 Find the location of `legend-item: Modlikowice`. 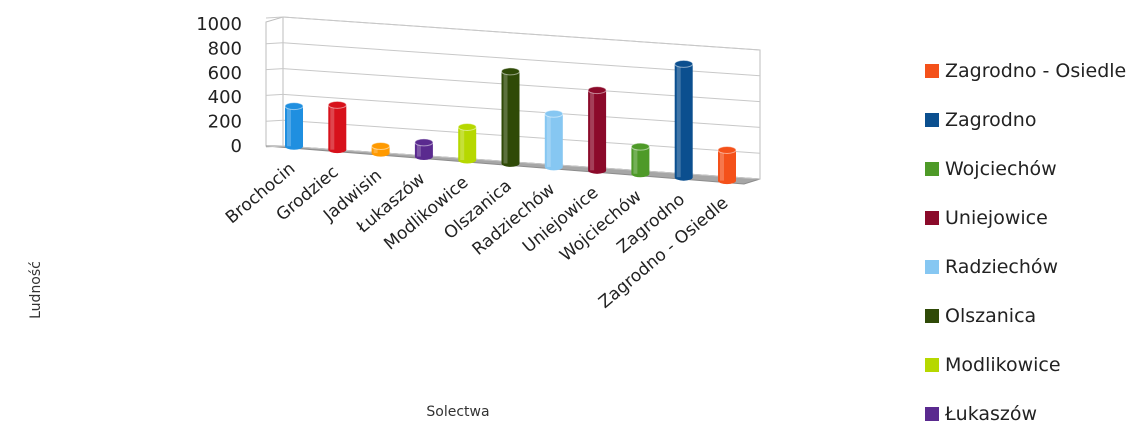

legend-item: Modlikowice is located at coordinates (1025, 364).